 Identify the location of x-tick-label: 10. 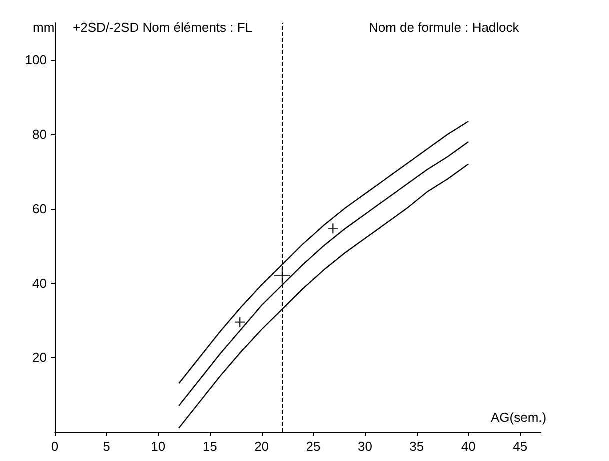
(158, 446).